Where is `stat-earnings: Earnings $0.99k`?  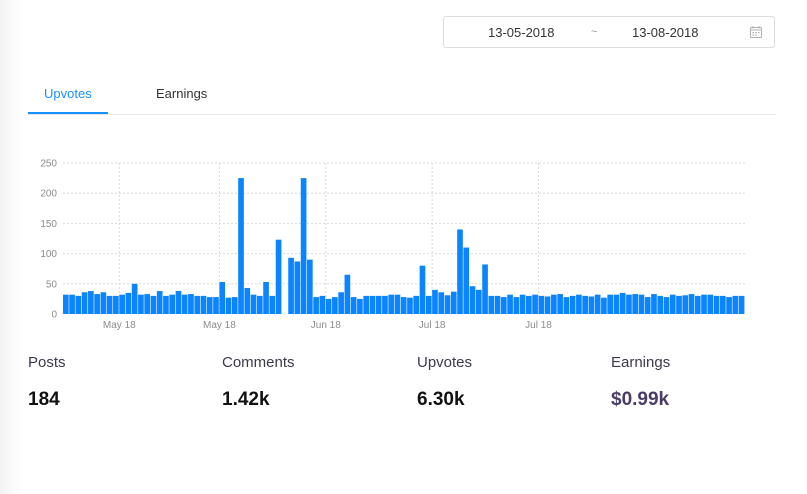 stat-earnings: Earnings $0.99k is located at coordinates (640, 382).